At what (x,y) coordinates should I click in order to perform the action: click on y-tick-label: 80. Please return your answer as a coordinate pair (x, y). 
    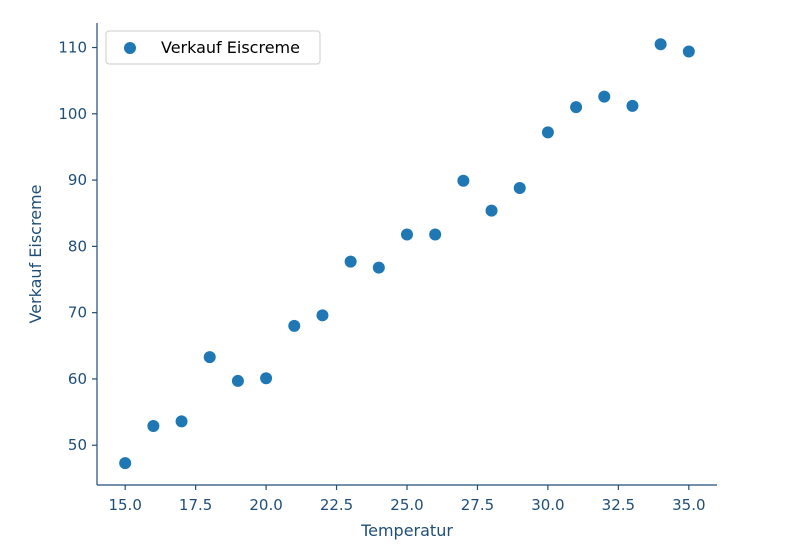
    Looking at the image, I should click on (77, 246).